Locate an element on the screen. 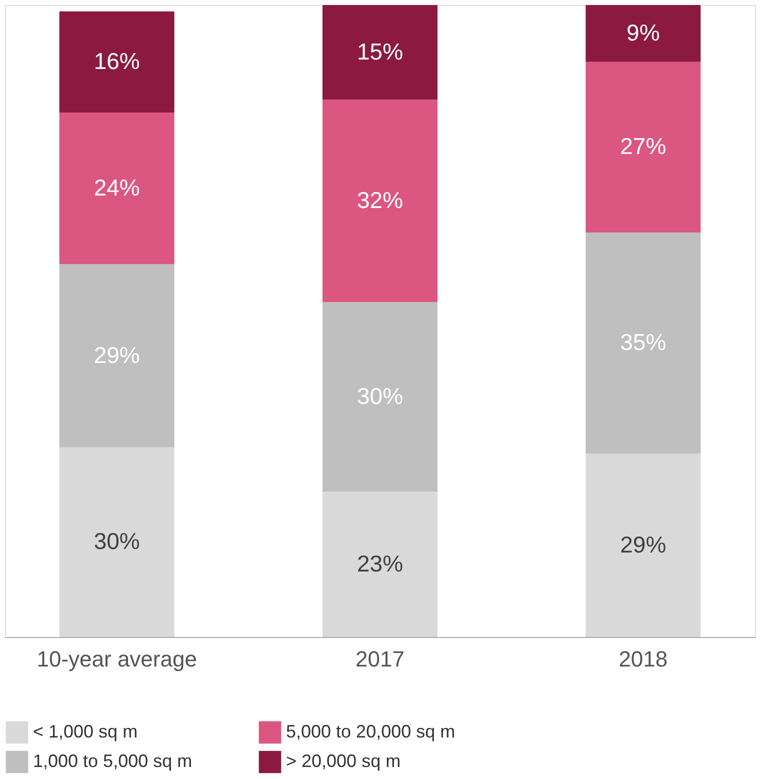  data-label: 24% is located at coordinates (117, 187).